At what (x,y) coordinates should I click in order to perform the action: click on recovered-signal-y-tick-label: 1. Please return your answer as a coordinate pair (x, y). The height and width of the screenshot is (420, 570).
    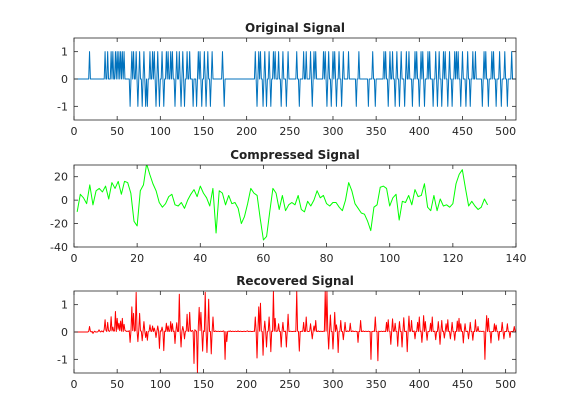
    Looking at the image, I should click on (64, 305).